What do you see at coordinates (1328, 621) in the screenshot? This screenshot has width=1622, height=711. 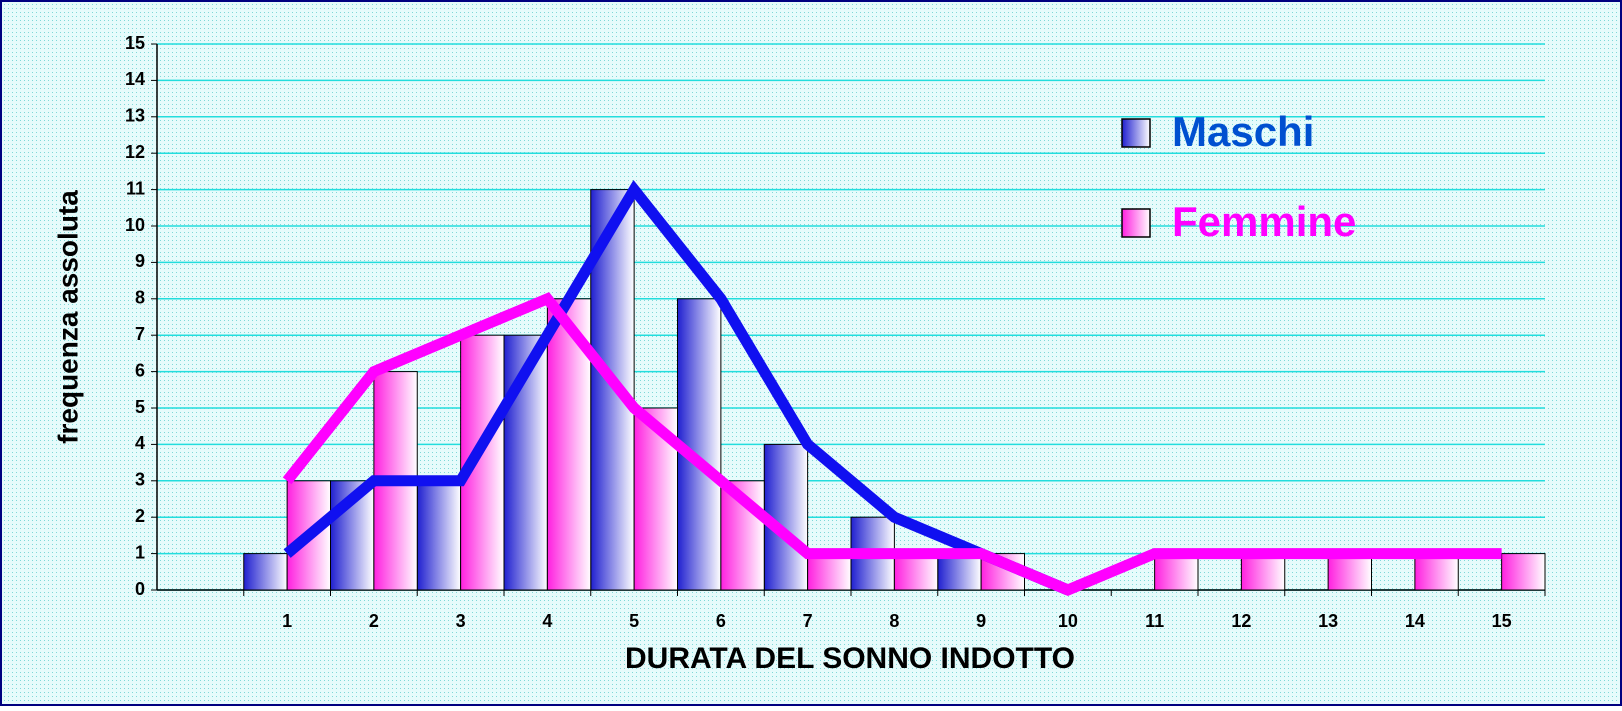 I see `x-tick-label: 13` at bounding box center [1328, 621].